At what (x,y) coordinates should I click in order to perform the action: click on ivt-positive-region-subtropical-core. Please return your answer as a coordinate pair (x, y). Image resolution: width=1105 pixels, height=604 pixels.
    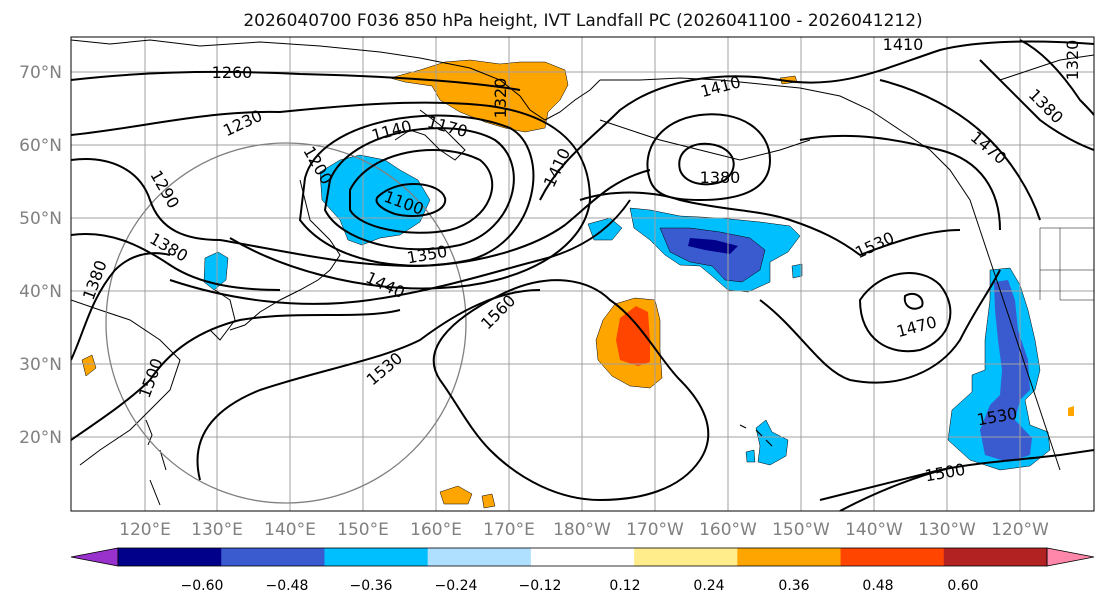
    Looking at the image, I should click on (633, 336).